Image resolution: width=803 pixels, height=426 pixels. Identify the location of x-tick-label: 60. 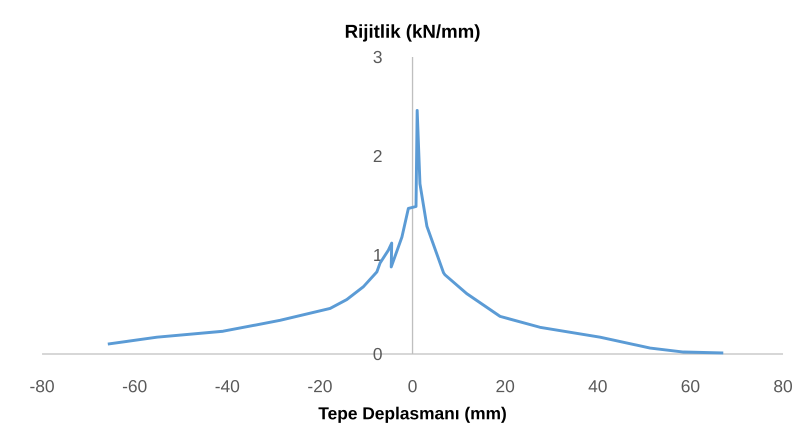
(691, 386).